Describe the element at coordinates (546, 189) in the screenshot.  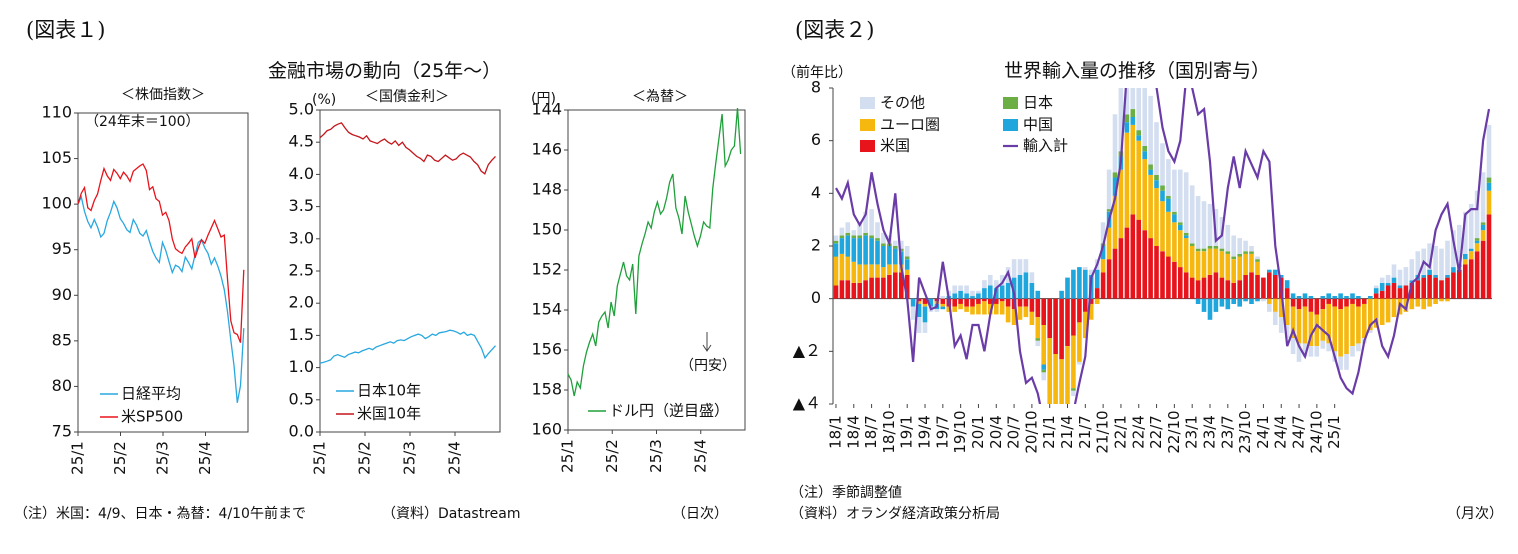
I see `y-tick-label: 148` at that location.